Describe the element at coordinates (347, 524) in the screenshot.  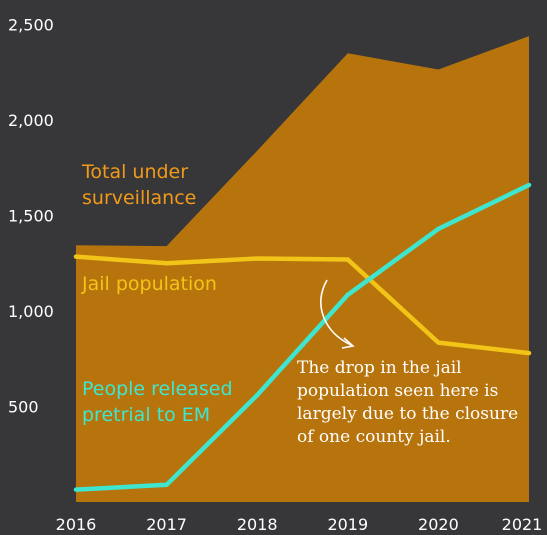
I see `x-tick-label: 2019` at that location.